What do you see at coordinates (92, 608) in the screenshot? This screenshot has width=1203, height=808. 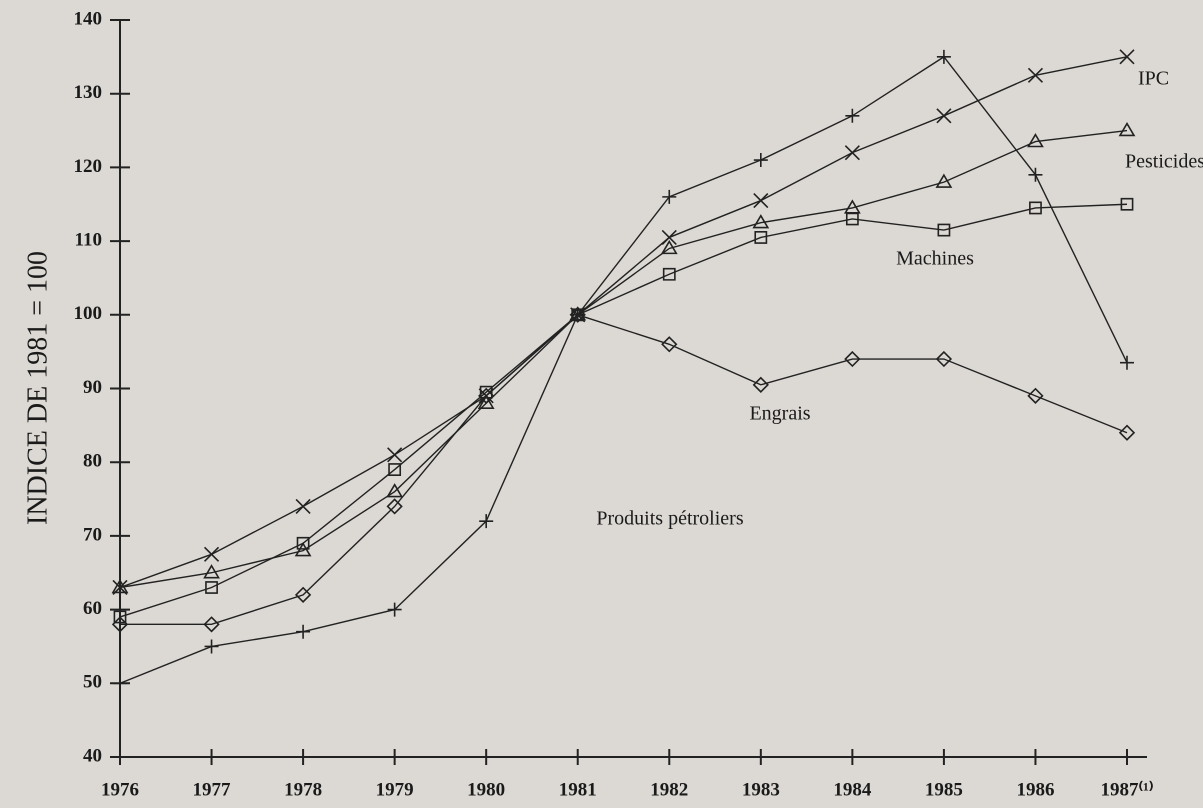 I see `y-tick-label: 60` at bounding box center [92, 608].